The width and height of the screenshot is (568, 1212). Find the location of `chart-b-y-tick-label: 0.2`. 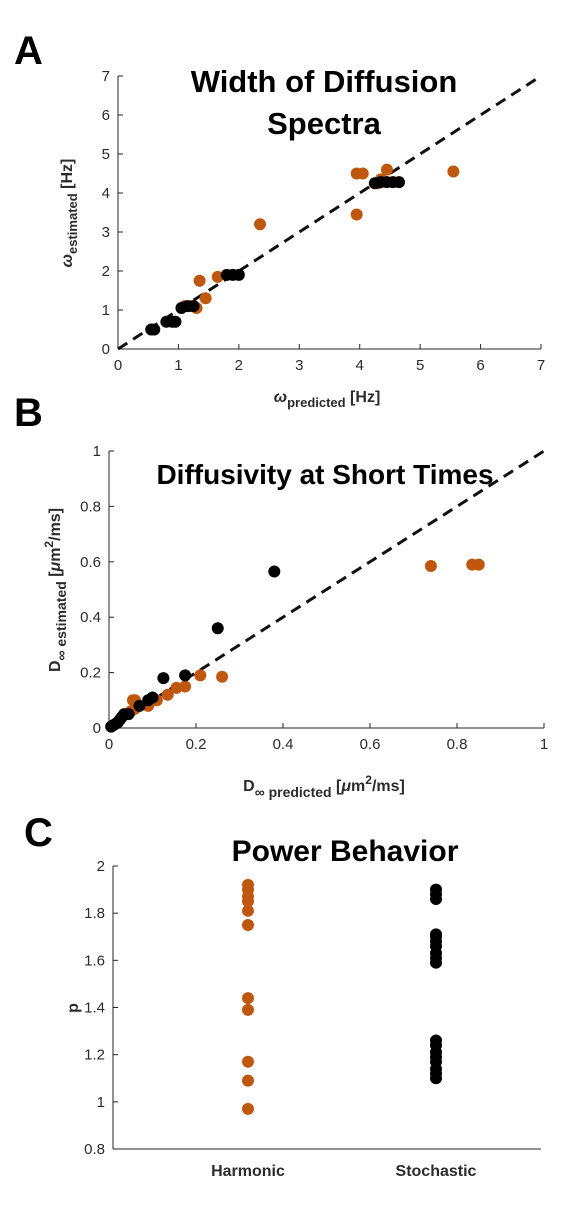

chart-b-y-tick-label: 0.2 is located at coordinates (90, 673).